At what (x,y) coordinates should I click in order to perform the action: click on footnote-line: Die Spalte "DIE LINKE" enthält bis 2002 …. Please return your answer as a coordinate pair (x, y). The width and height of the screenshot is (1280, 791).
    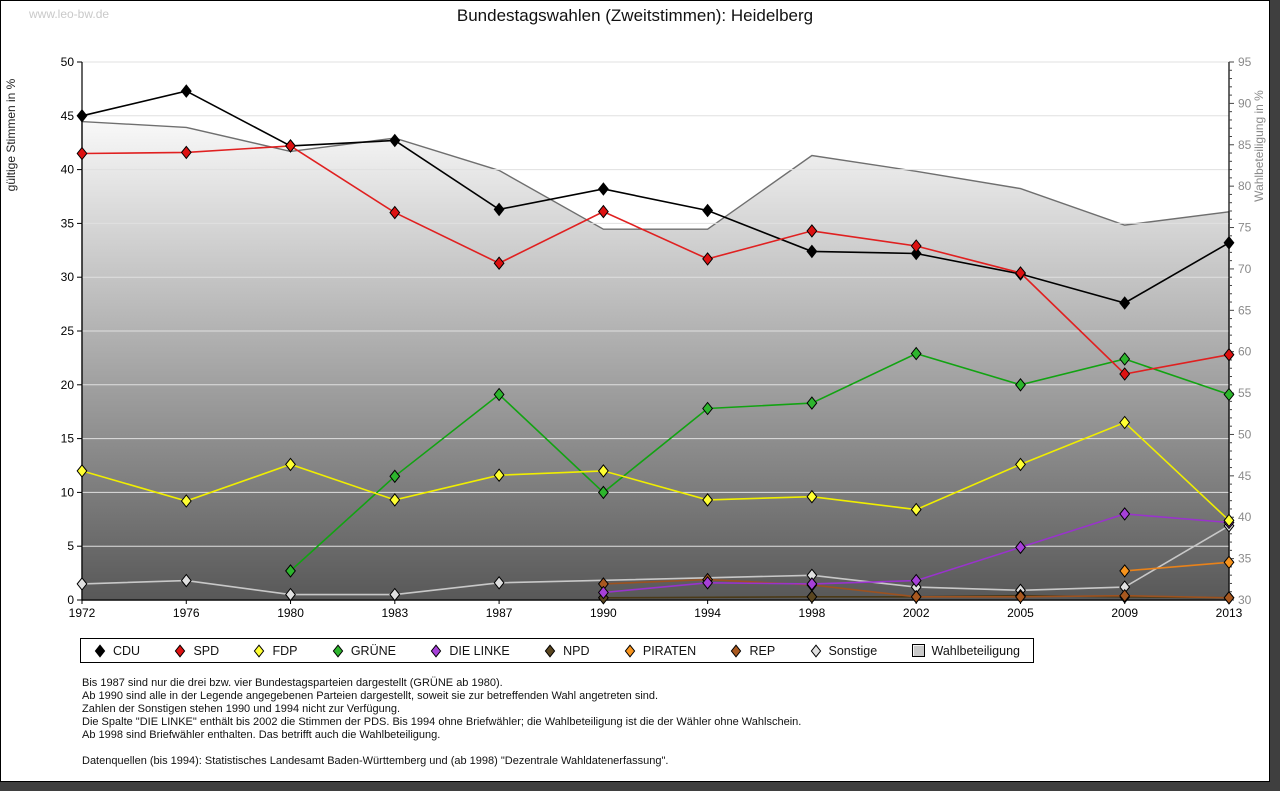
    Looking at the image, I should click on (442, 722).